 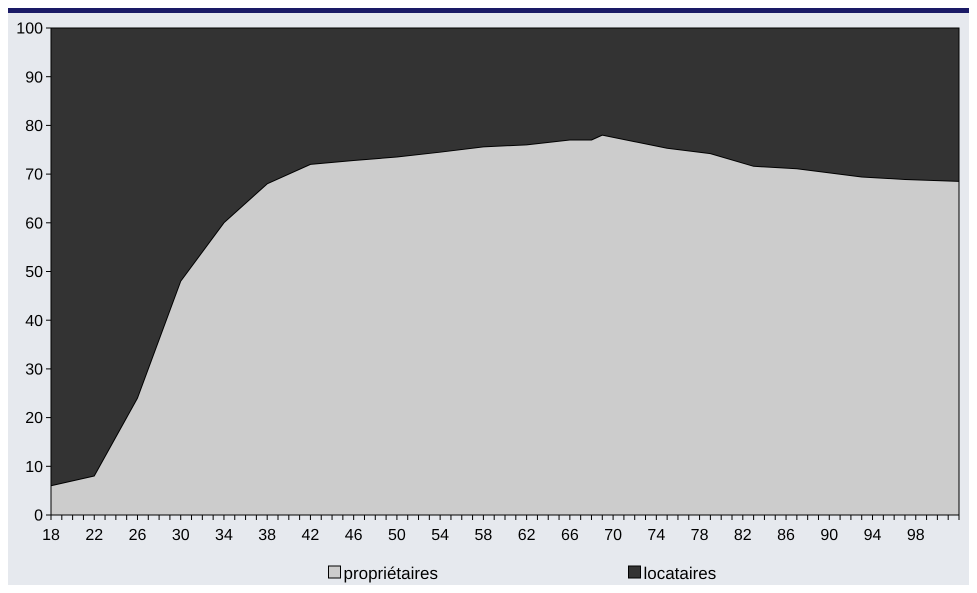 What do you see at coordinates (311, 535) in the screenshot?
I see `x-tick-label: 42` at bounding box center [311, 535].